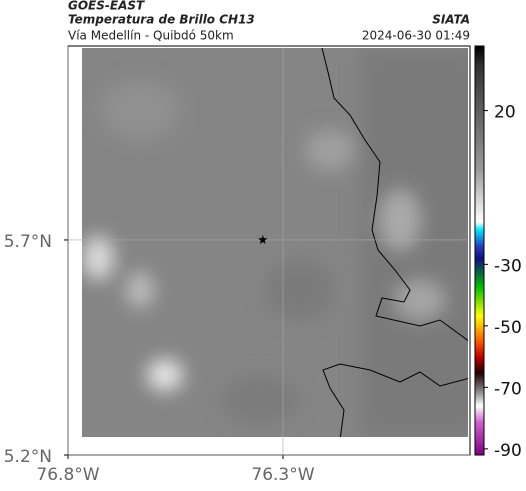 This screenshot has height=491, width=526. Describe the element at coordinates (508, 266) in the screenshot. I see `colorbar-tick-label: -30` at that location.